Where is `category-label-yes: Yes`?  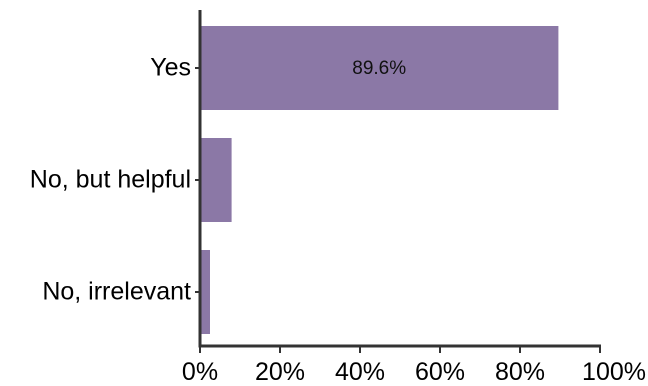
category-label-yes: Yes is located at coordinates (170, 68).